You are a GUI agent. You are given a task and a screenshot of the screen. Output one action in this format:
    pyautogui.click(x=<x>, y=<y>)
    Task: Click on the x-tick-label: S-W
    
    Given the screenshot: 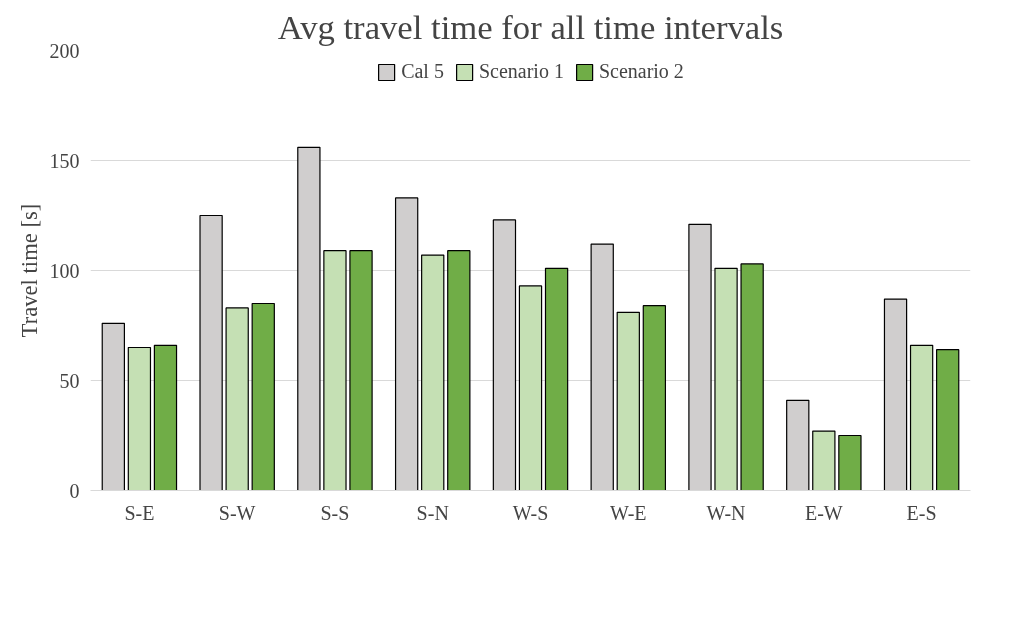 What is the action you would take?
    pyautogui.click(x=237, y=512)
    